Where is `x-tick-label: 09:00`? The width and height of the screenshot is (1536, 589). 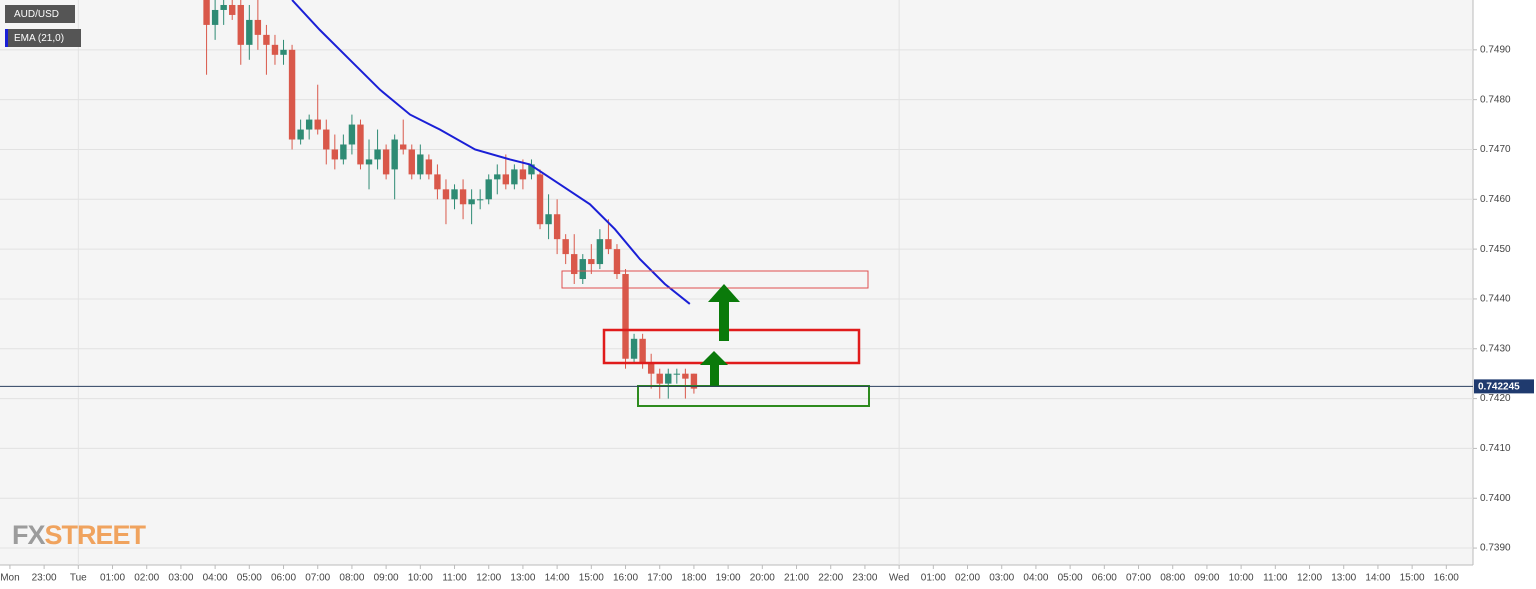
x-tick-label: 09:00 is located at coordinates (386, 578).